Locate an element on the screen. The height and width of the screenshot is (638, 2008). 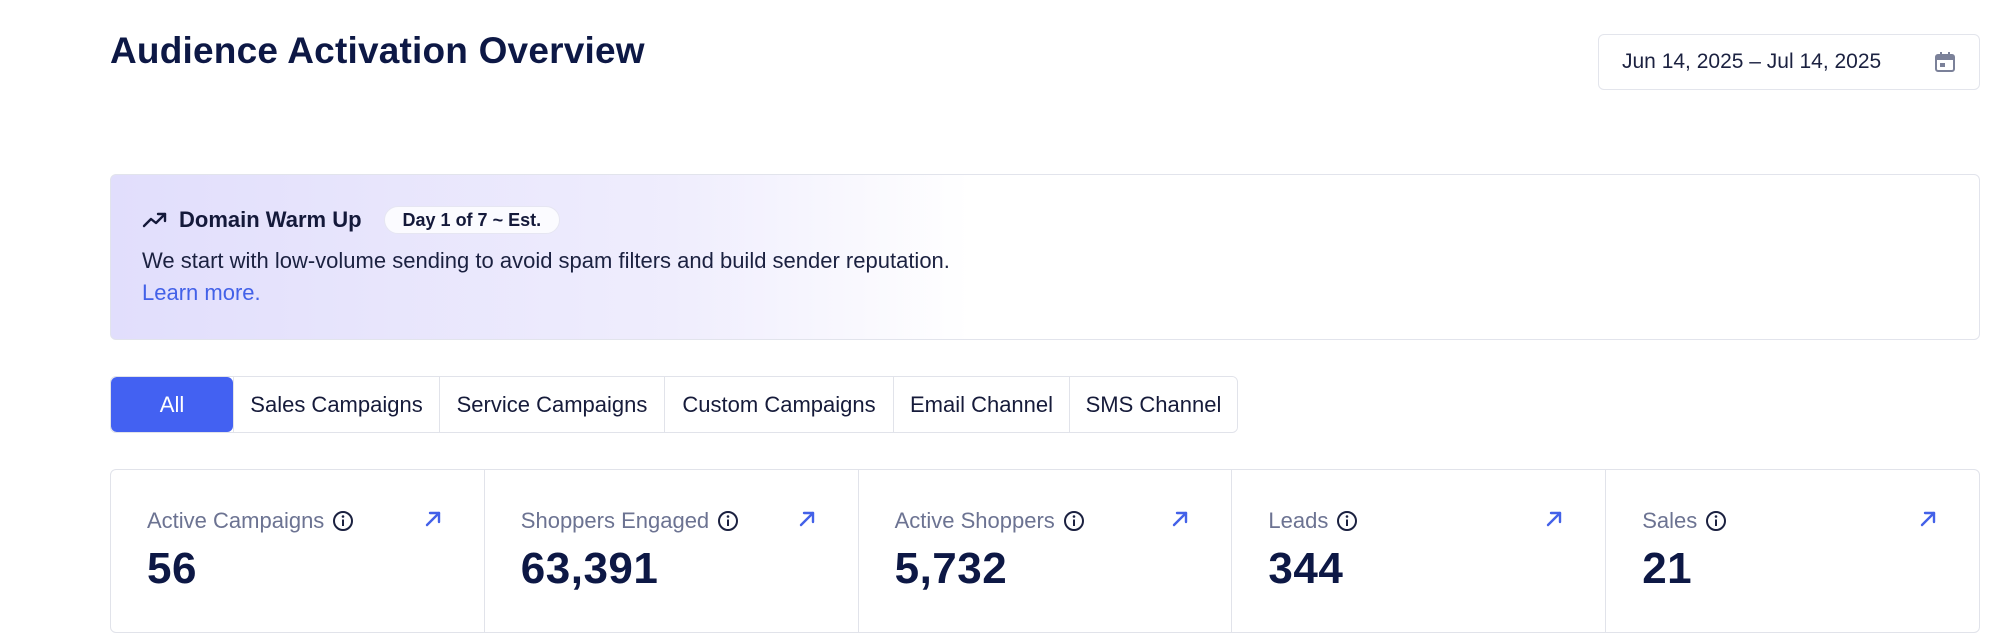
stat-card-shoppers-engaged: Shoppers Engaged 63,391 is located at coordinates (670, 551).